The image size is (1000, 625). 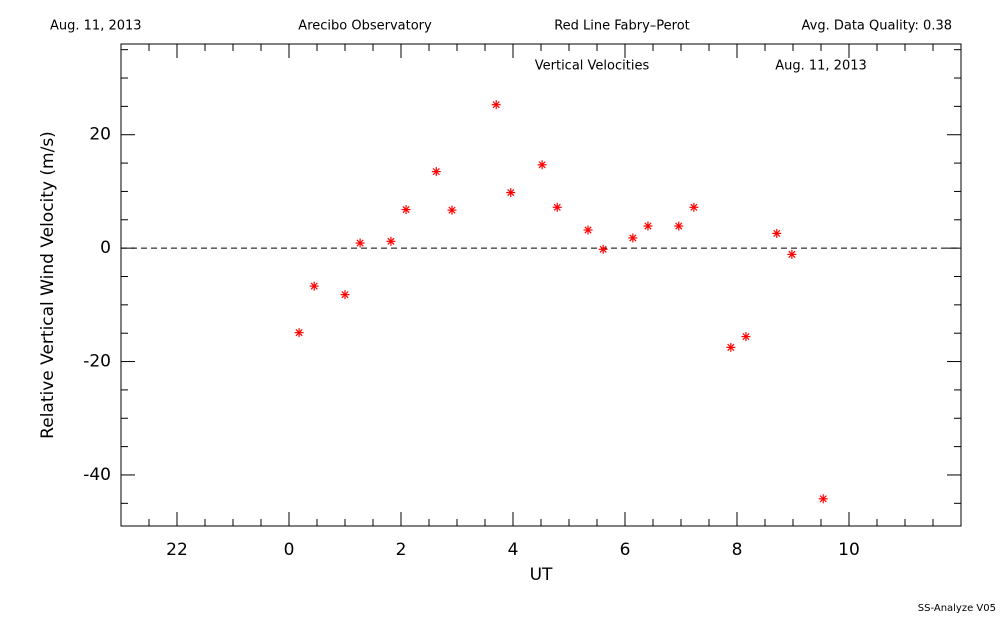 I want to click on y-tick-label: 20, so click(x=100, y=135).